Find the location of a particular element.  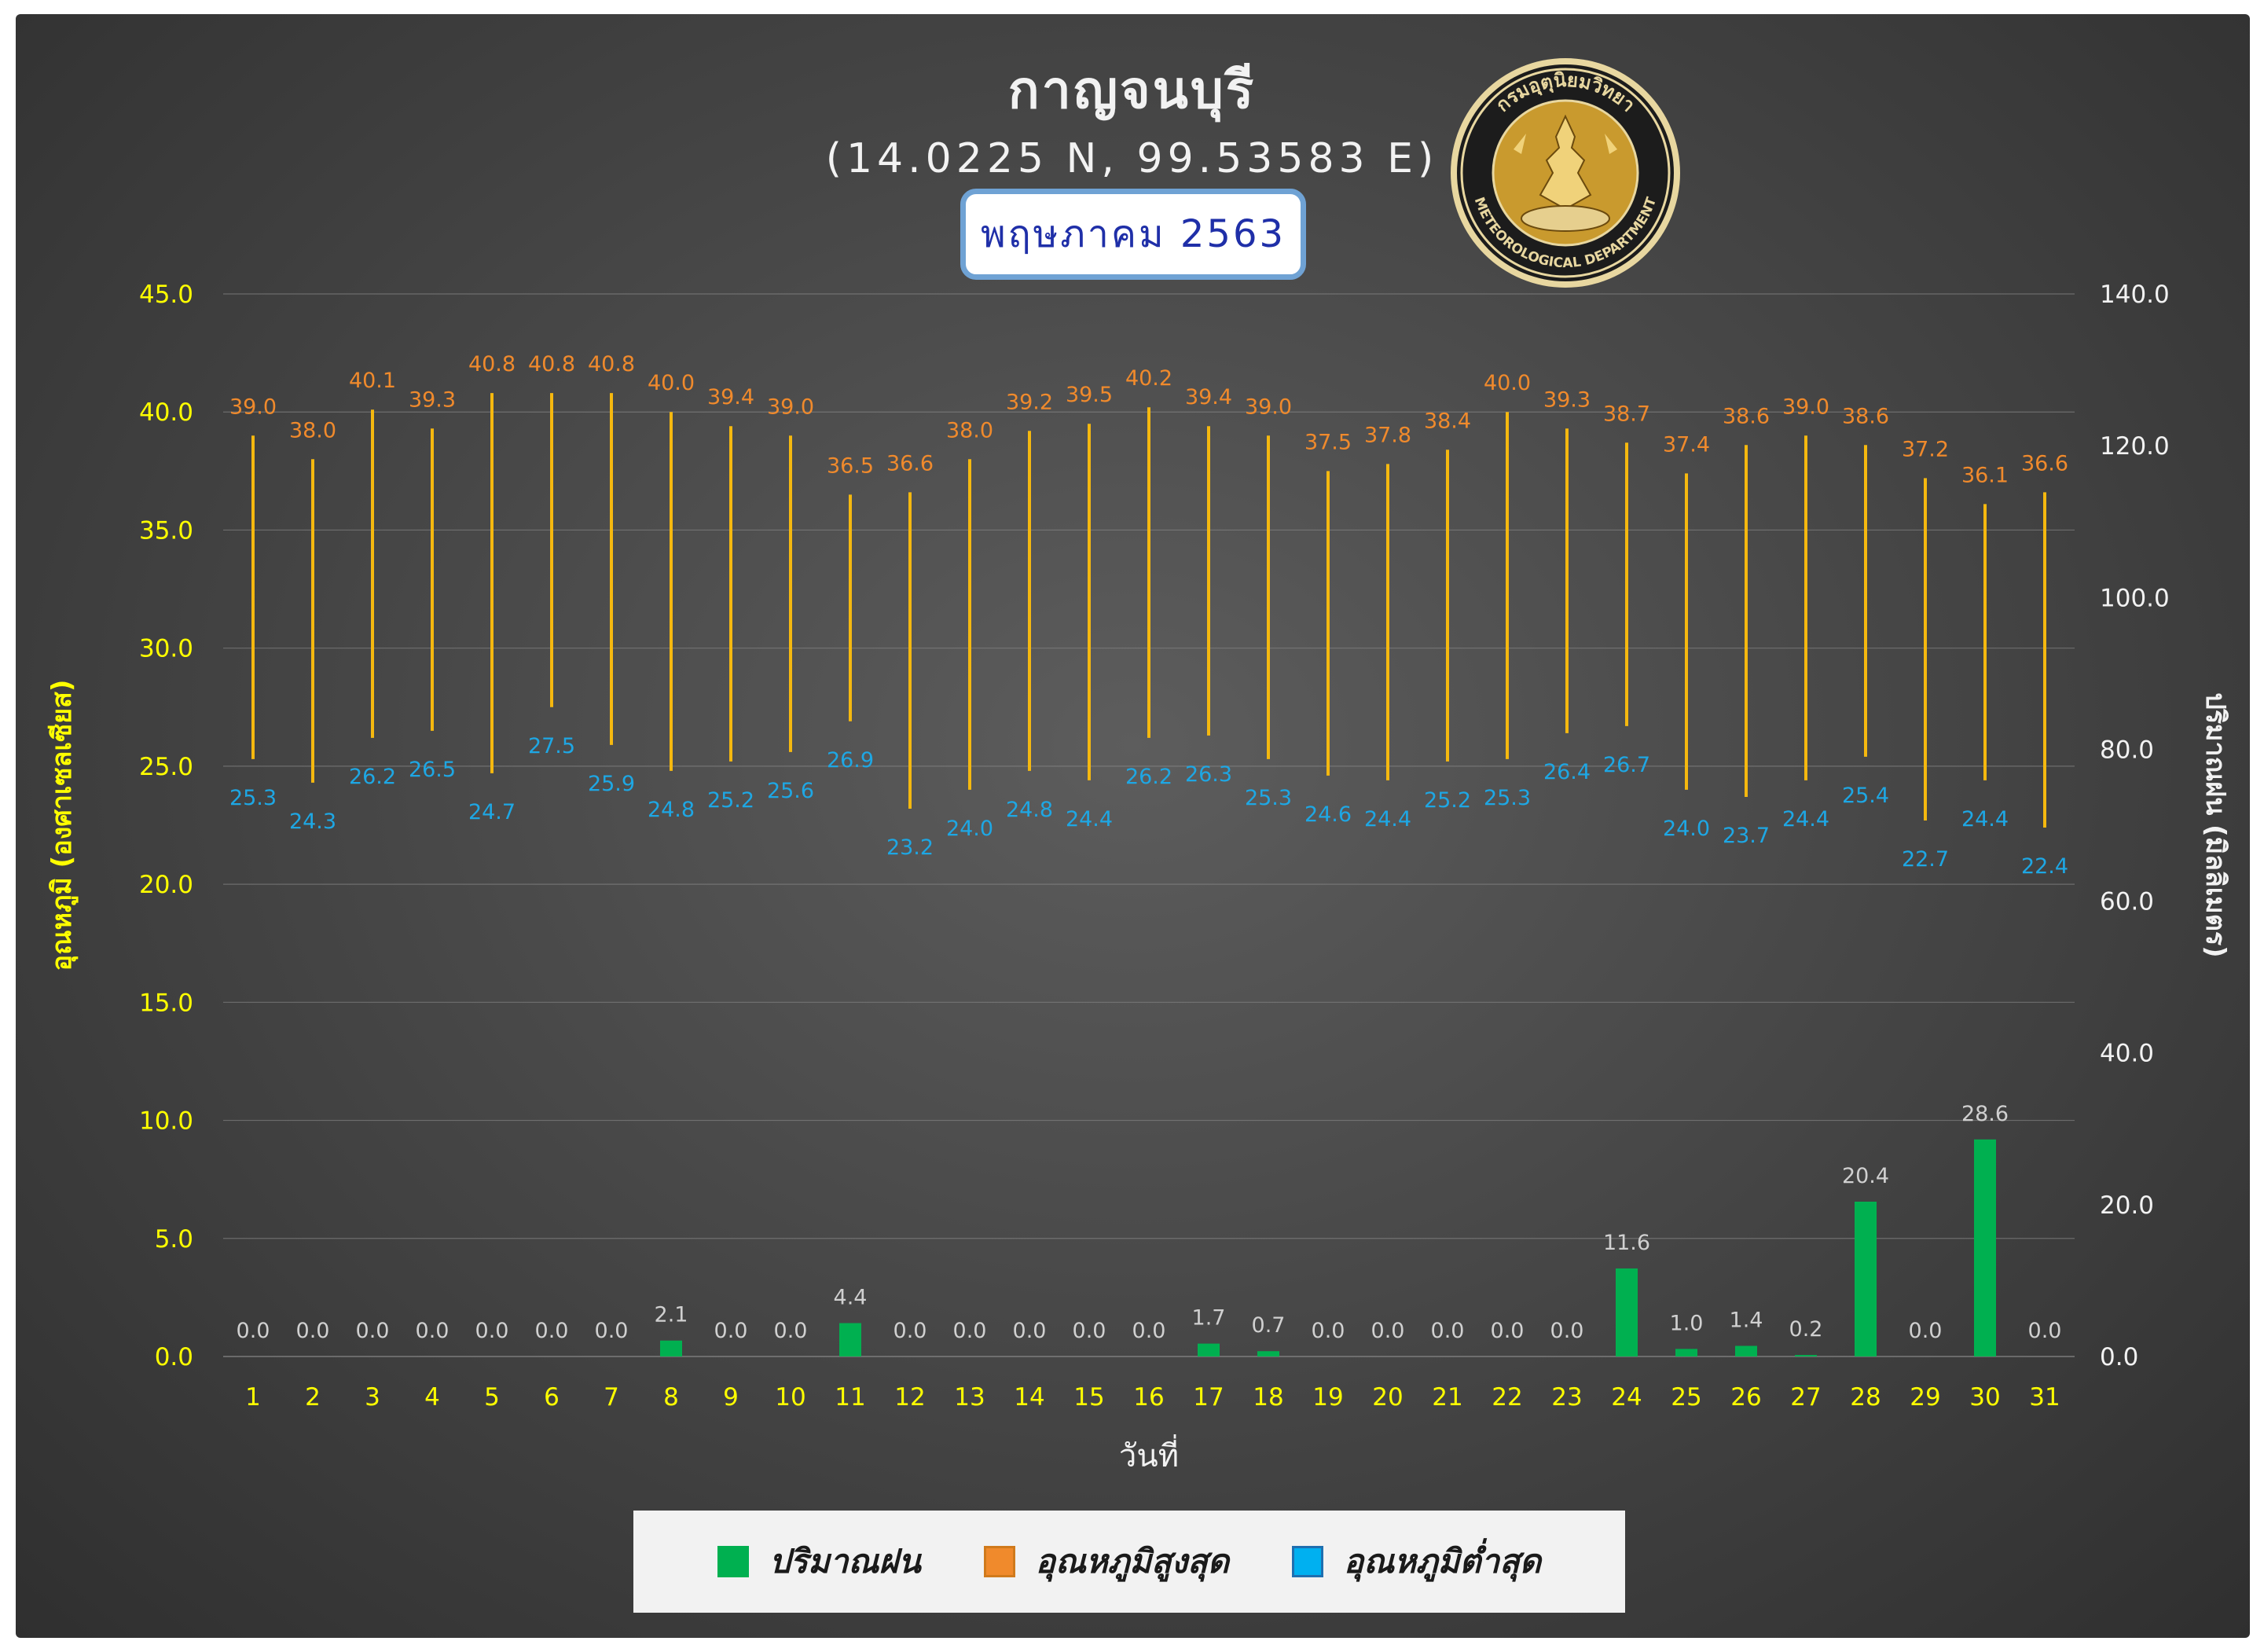

min-temp-label: 24.7 is located at coordinates (492, 812).